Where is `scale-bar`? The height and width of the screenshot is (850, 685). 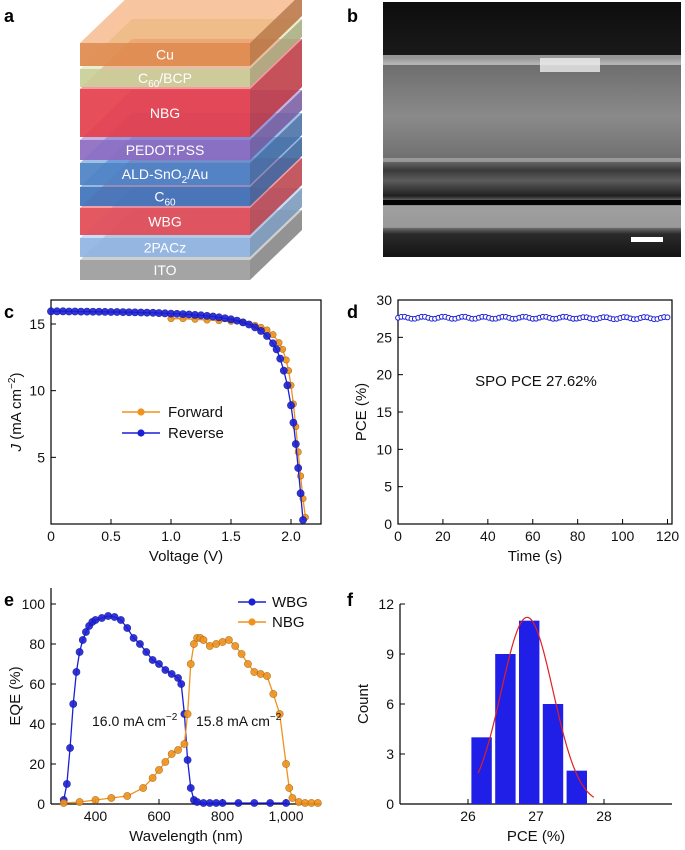
scale-bar is located at coordinates (647, 239).